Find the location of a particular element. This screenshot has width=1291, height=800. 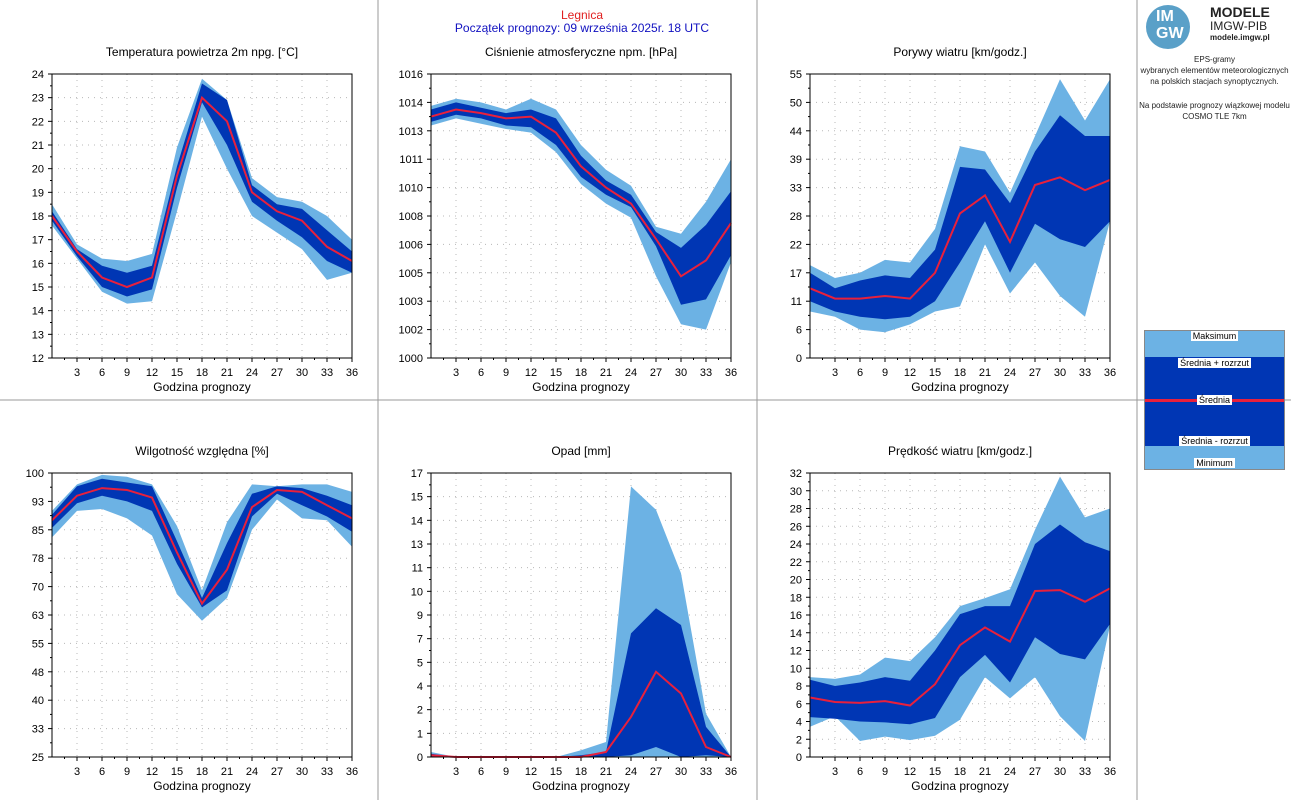

logo-letters-top: IM is located at coordinates (1165, 16).